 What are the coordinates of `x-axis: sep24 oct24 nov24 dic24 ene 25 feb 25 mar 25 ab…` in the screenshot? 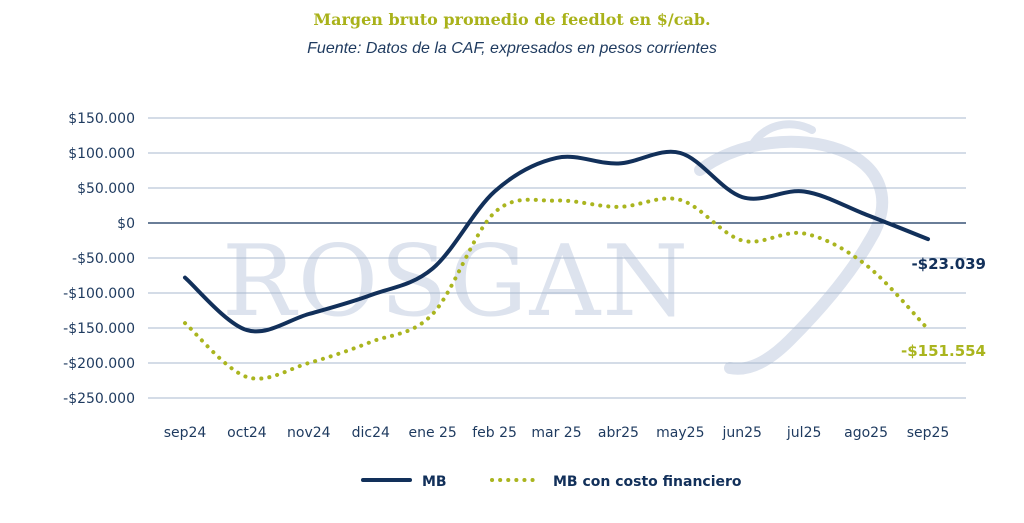 It's located at (557, 433).